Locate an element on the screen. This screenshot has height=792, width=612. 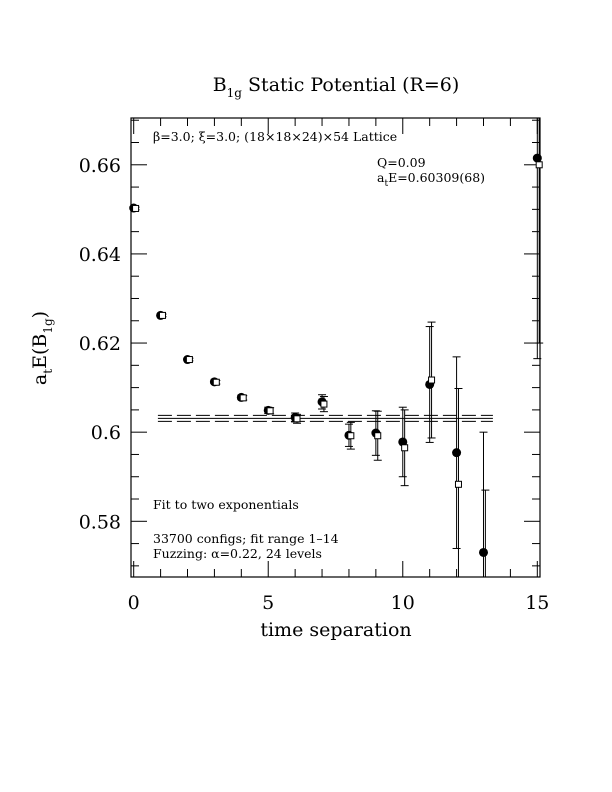
ylabel-main: a is located at coordinates (40, 379).